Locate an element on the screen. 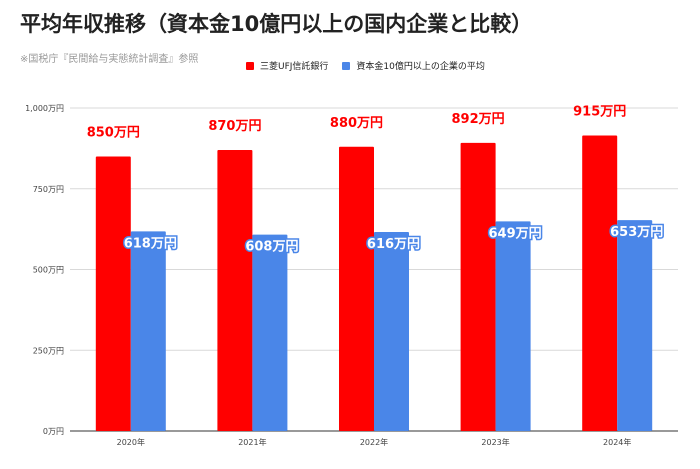 This screenshot has height=469, width=700. legend-item-series-1: 三菱UFJ信託銀行 is located at coordinates (287, 65).